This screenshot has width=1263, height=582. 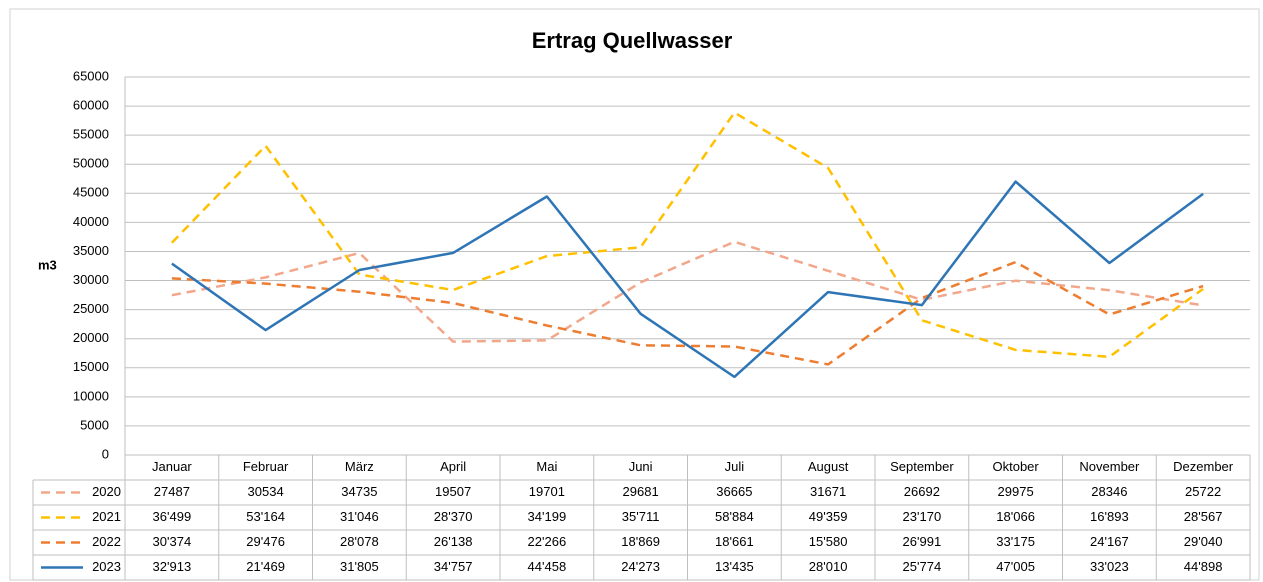 I want to click on table-value: 36665, so click(x=734, y=491).